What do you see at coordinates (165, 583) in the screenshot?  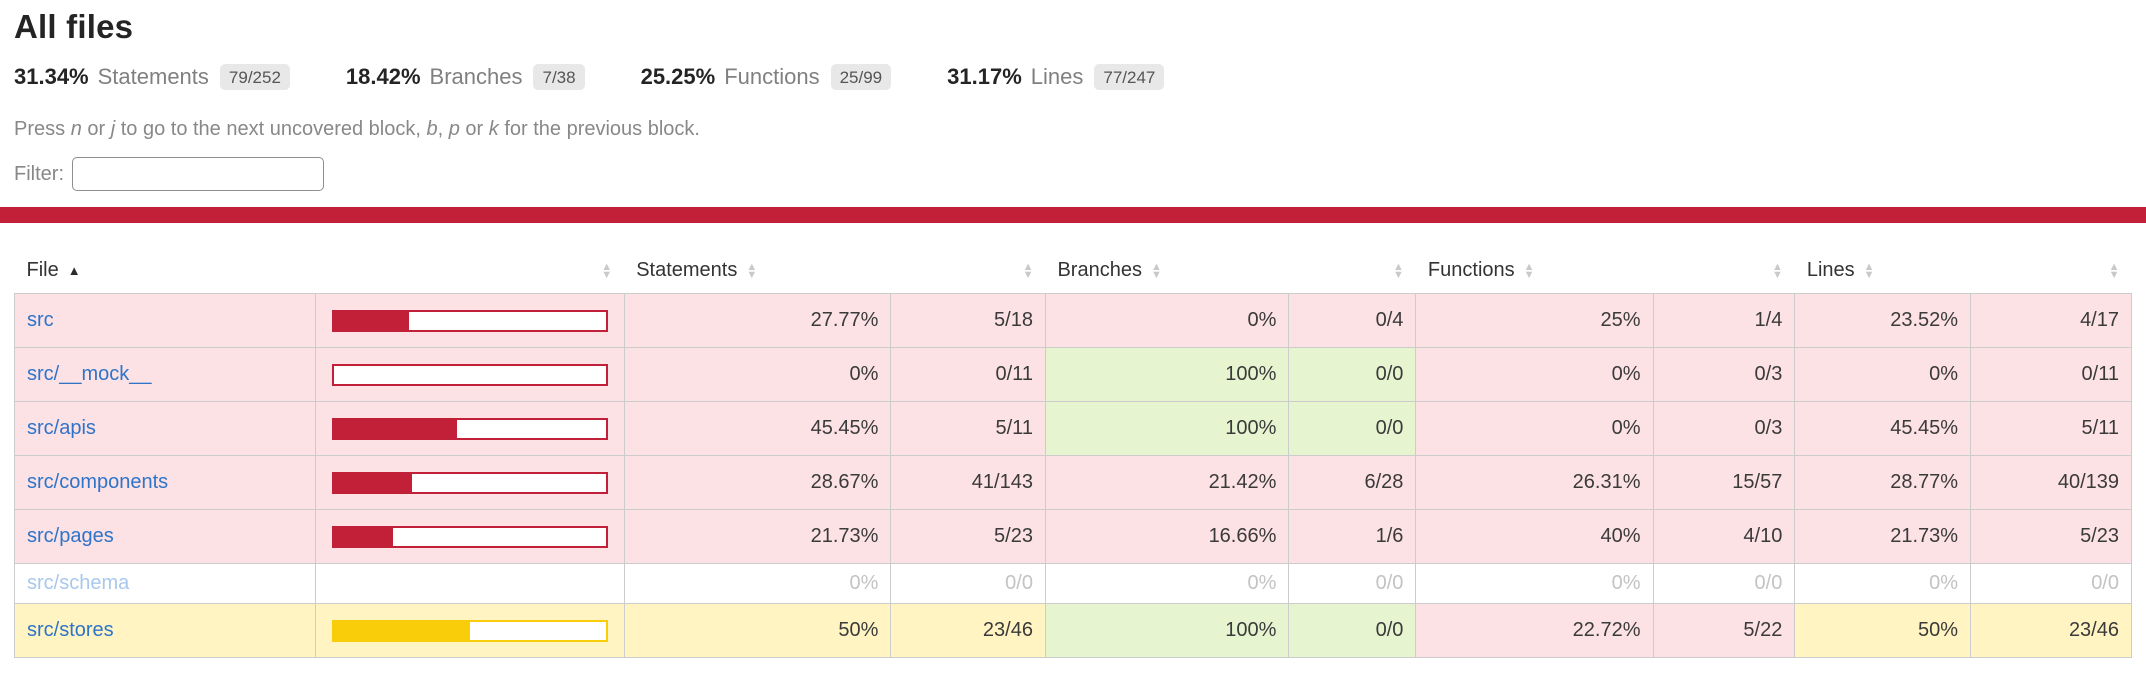 I see `file-cell: src/schema` at bounding box center [165, 583].